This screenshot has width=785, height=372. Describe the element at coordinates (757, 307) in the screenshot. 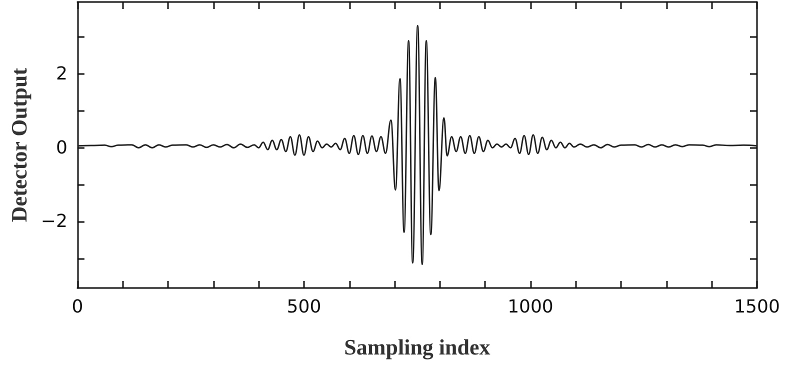

I see `x-tick-label: 1500` at that location.